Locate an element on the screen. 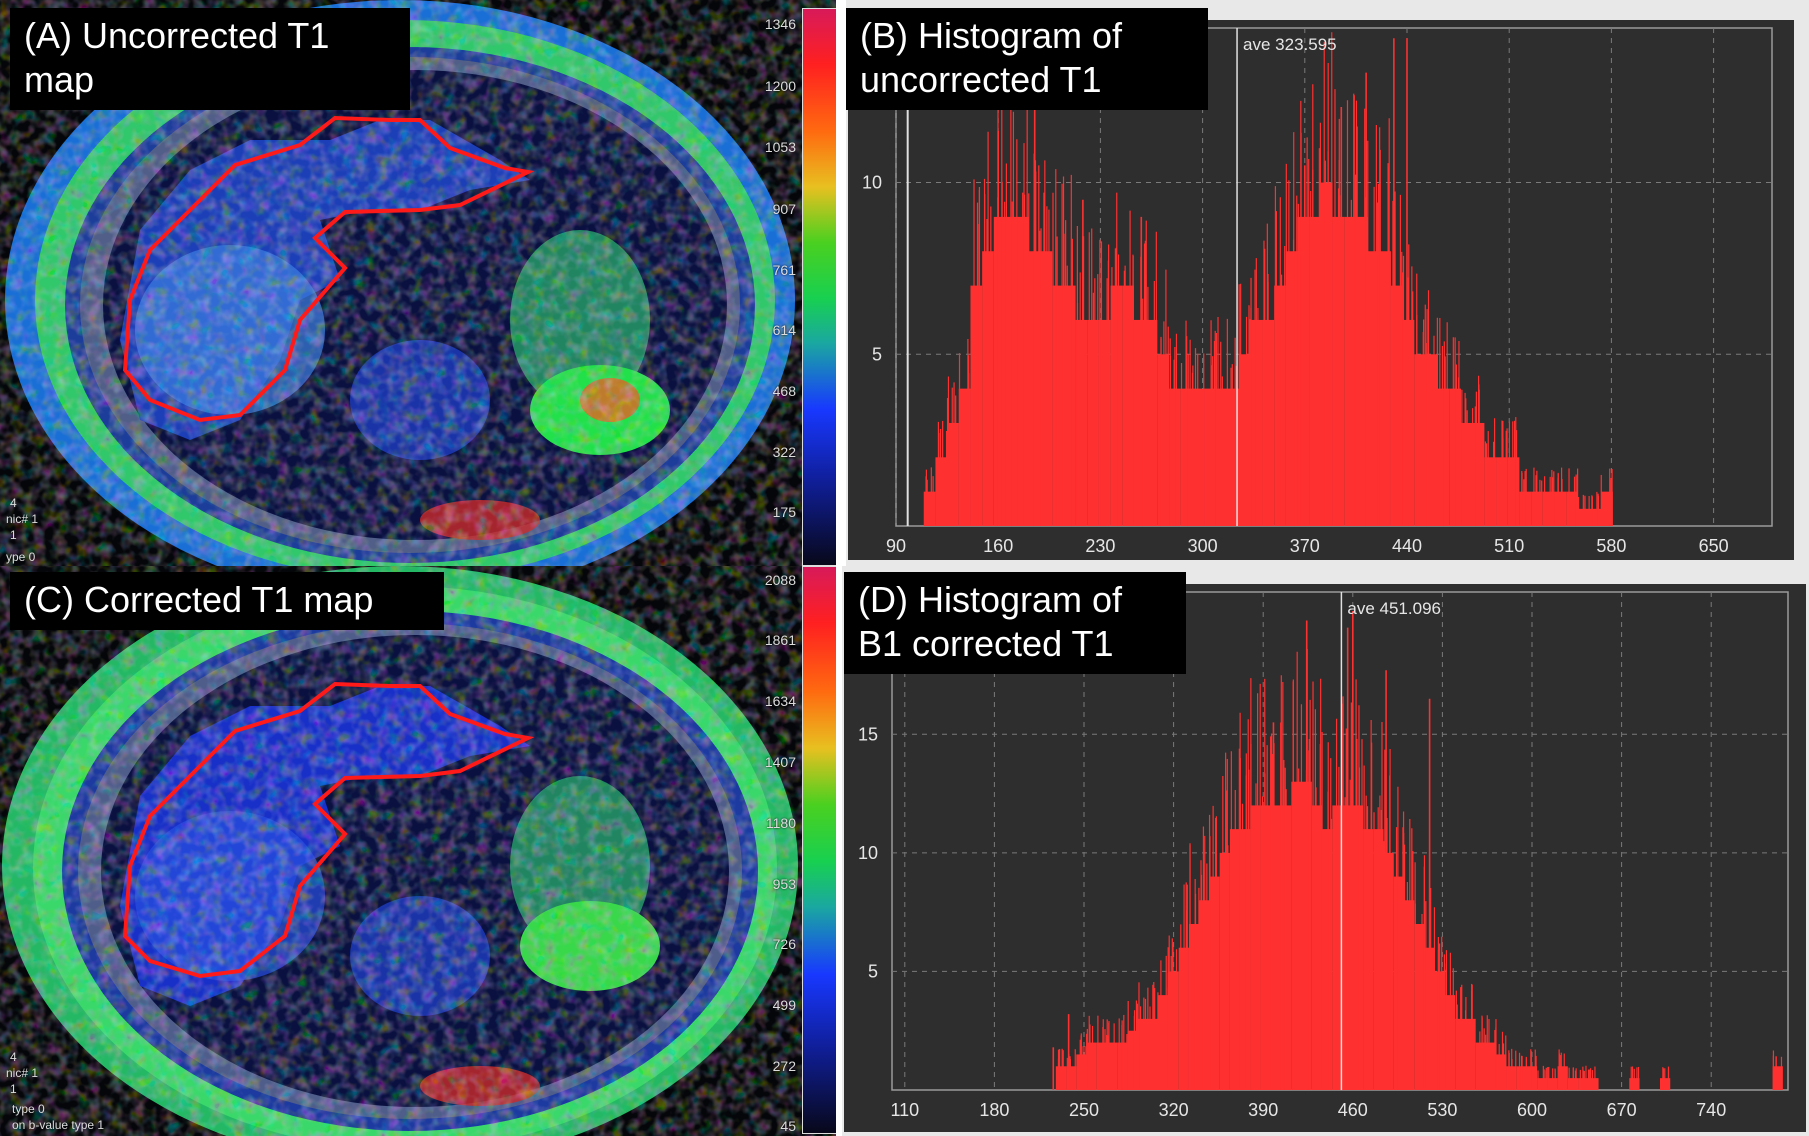 The image size is (1809, 1136). hist-d-xtick-label-8: 670 is located at coordinates (1622, 1110).